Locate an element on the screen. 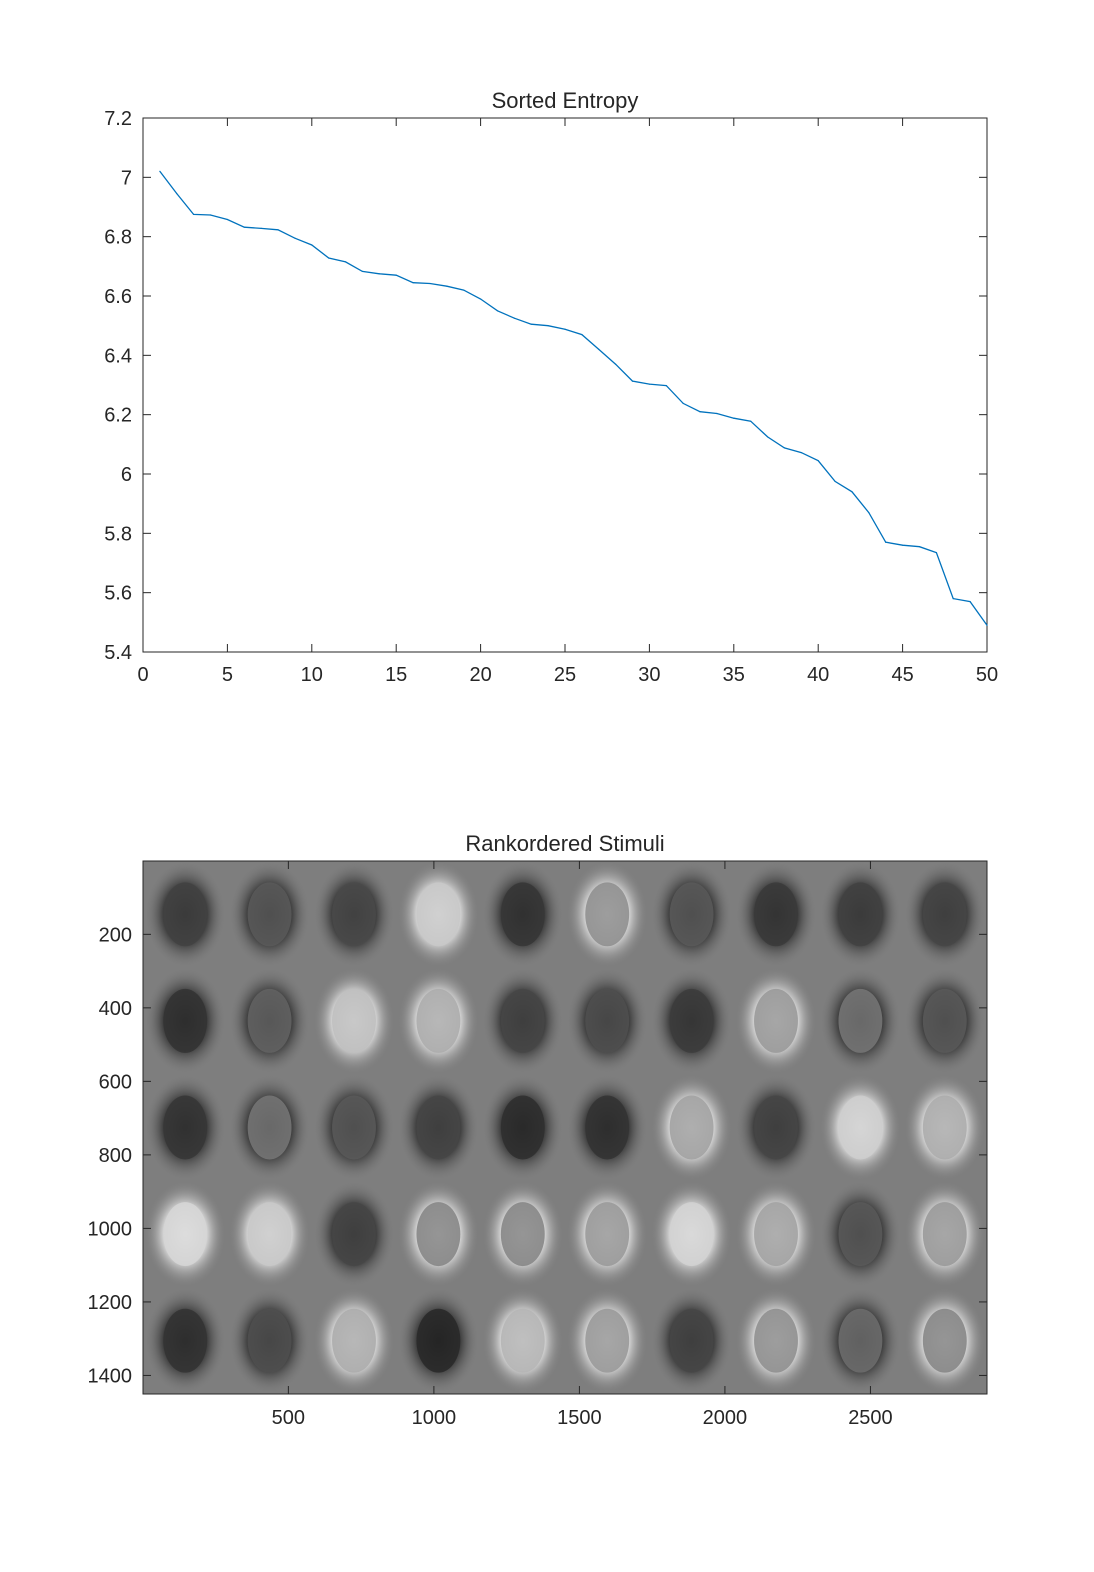 The width and height of the screenshot is (1094, 1572). entropy-x-tick-label: 35 is located at coordinates (734, 675).